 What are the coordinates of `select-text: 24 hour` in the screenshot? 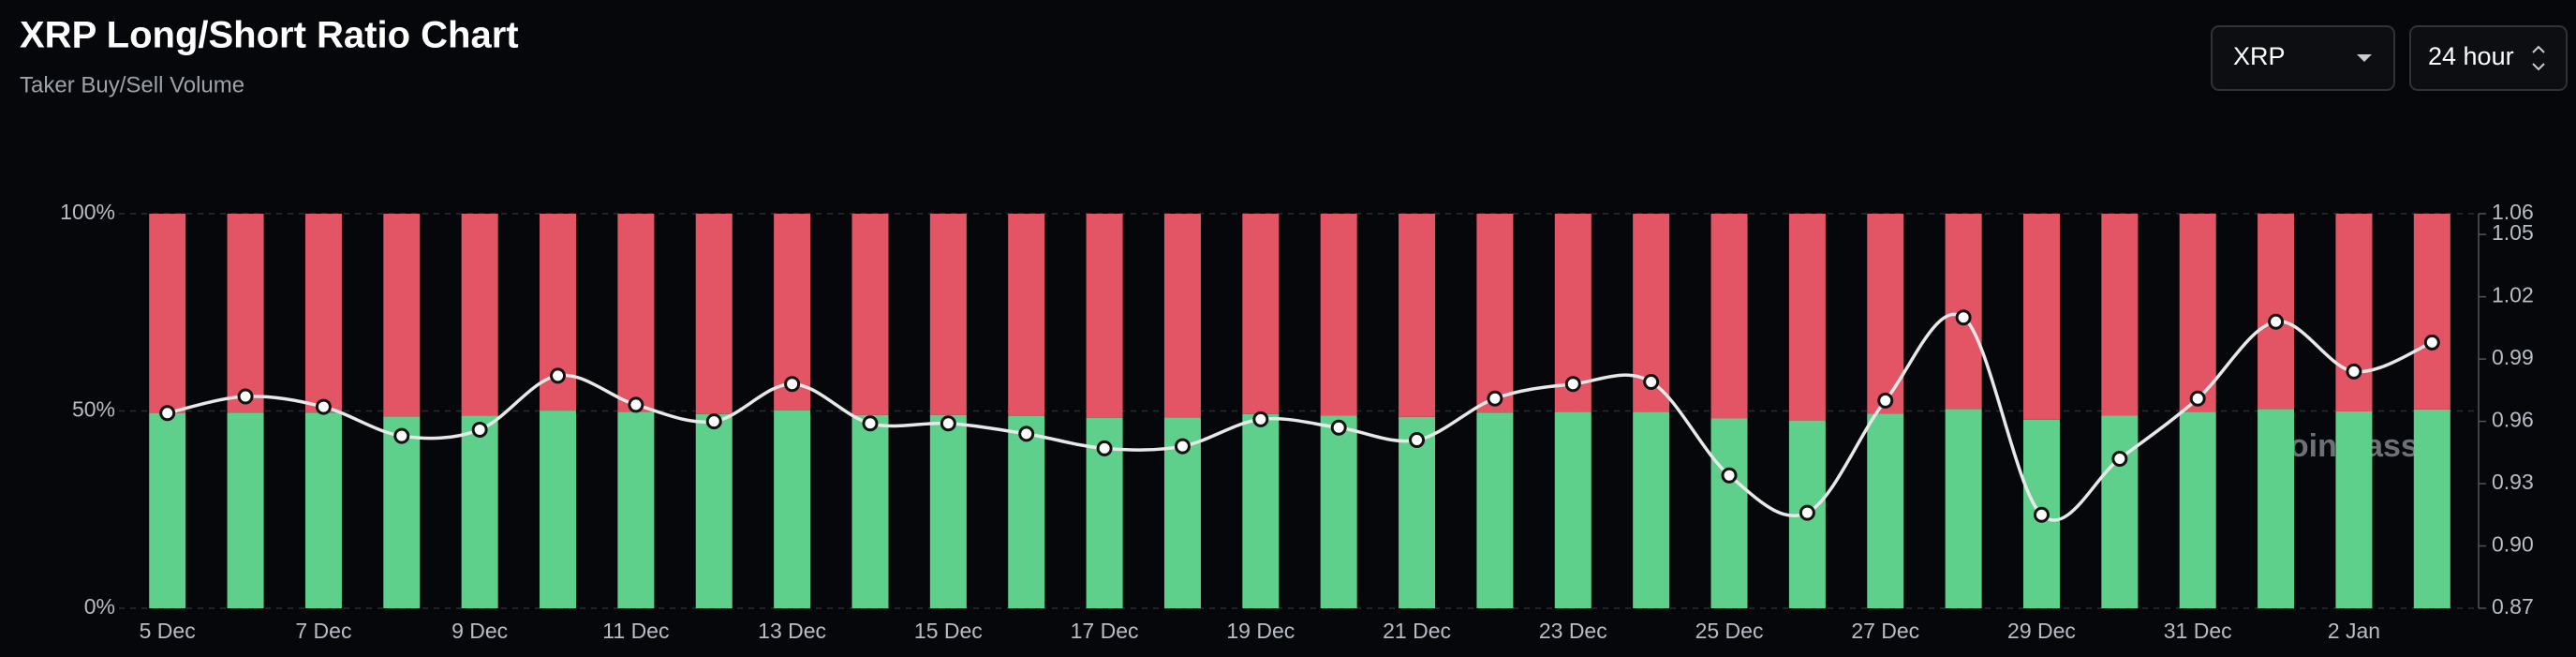 It's located at (2471, 56).